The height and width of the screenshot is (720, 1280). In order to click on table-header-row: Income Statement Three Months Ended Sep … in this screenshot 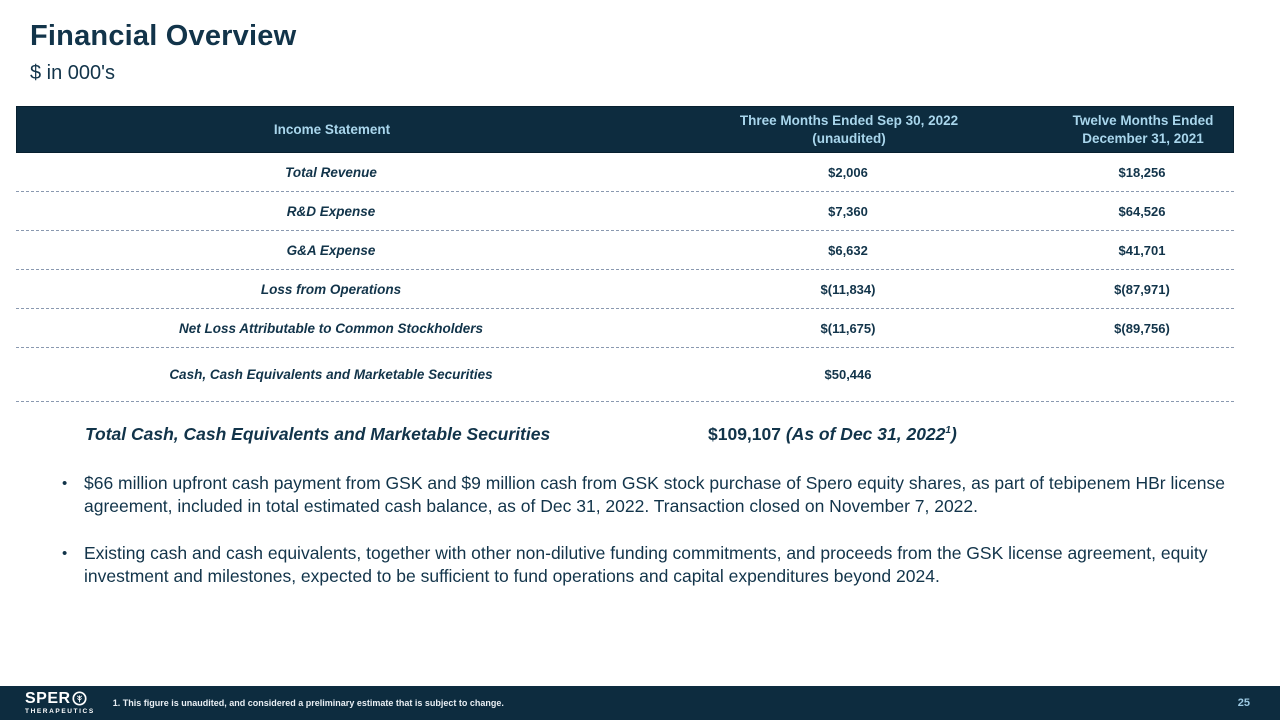, I will do `click(625, 129)`.